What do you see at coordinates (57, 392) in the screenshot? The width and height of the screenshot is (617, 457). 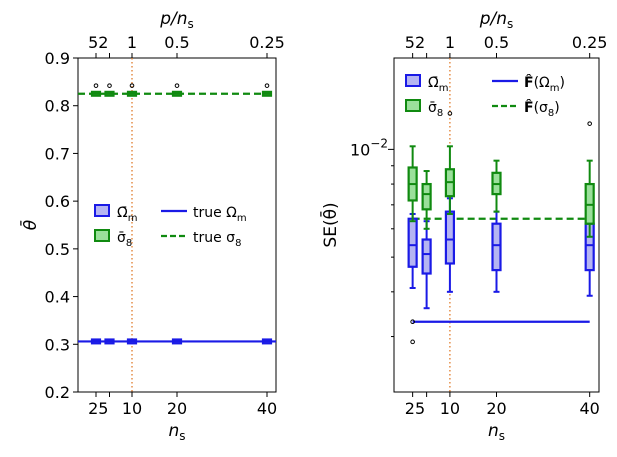 I see `y-tick-label: 0.2` at bounding box center [57, 392].